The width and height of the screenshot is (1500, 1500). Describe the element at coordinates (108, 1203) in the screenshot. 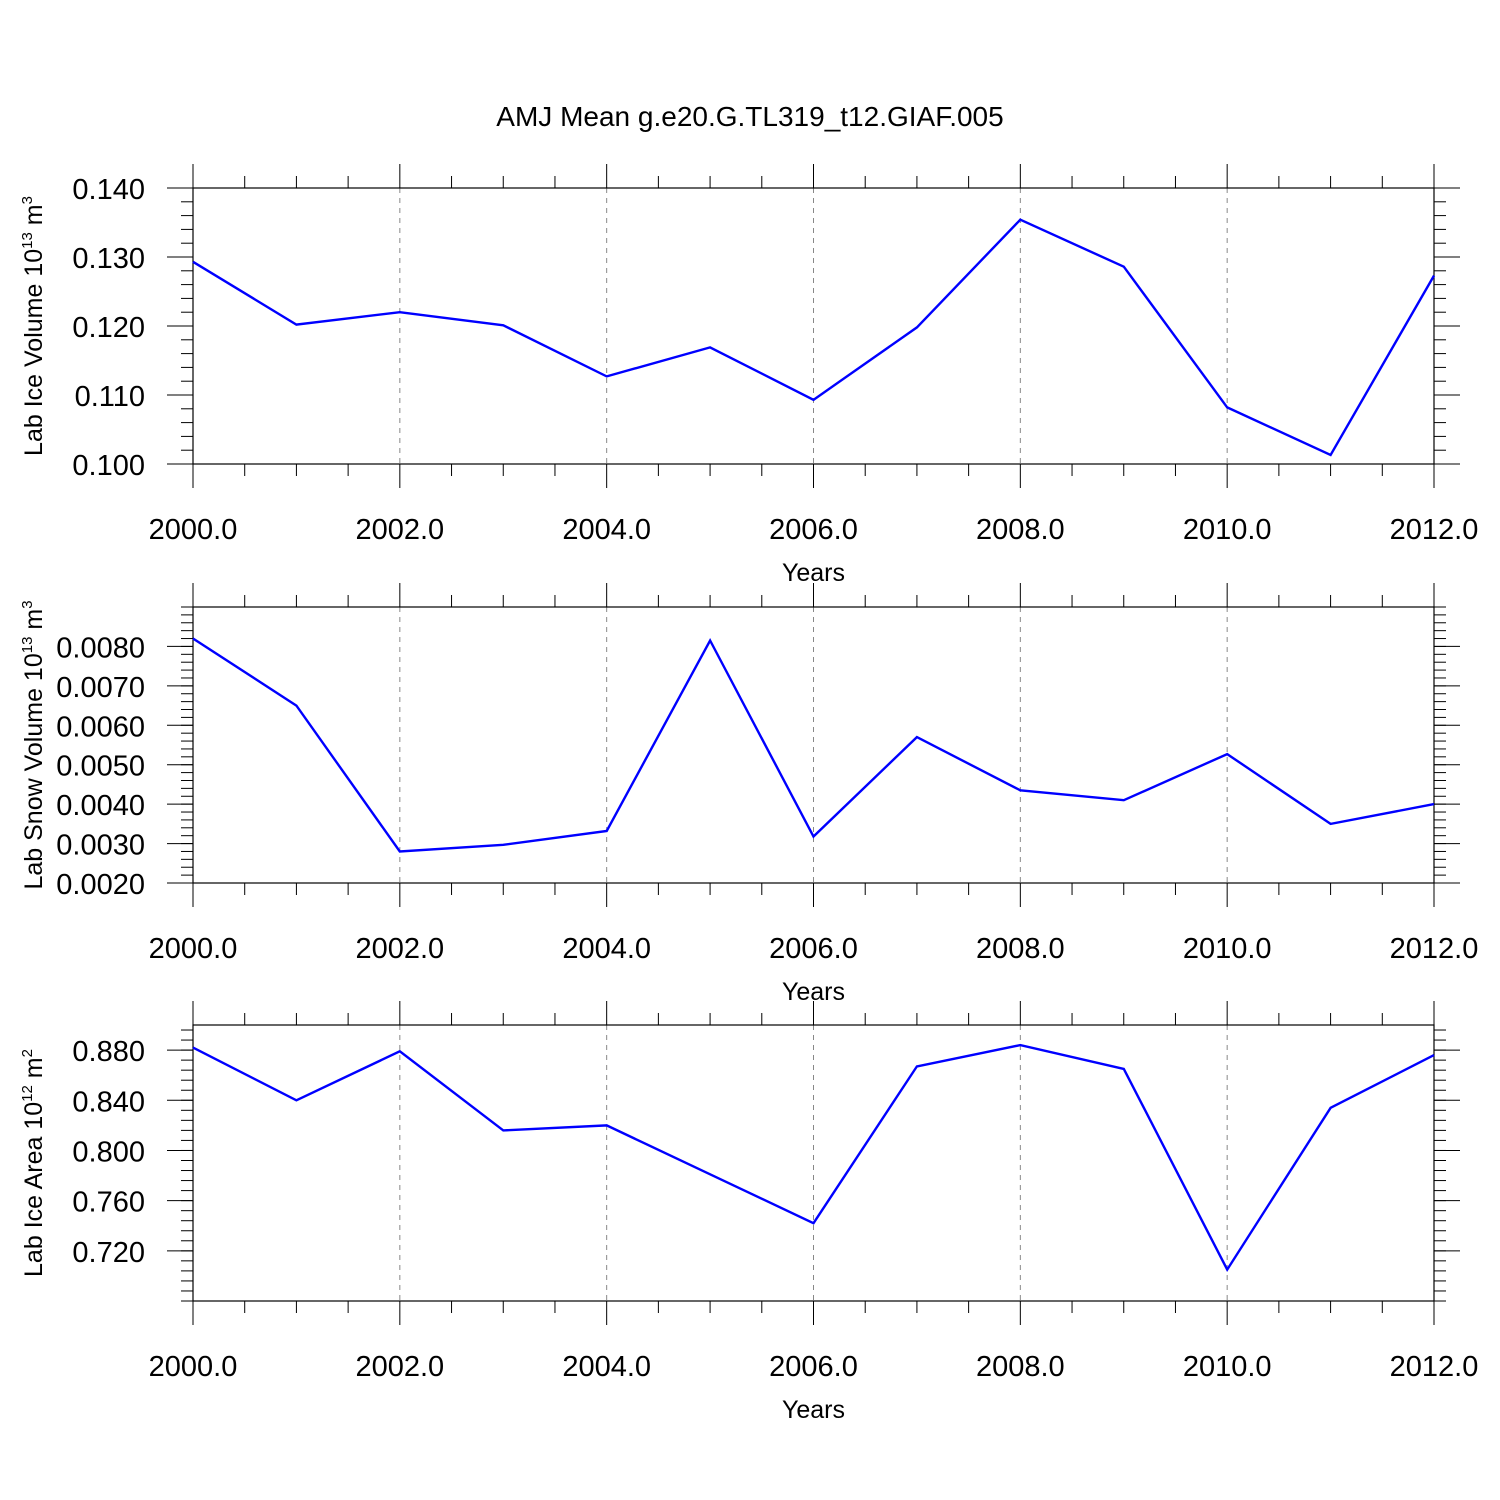

I see `y-tick-label: 0.760` at that location.